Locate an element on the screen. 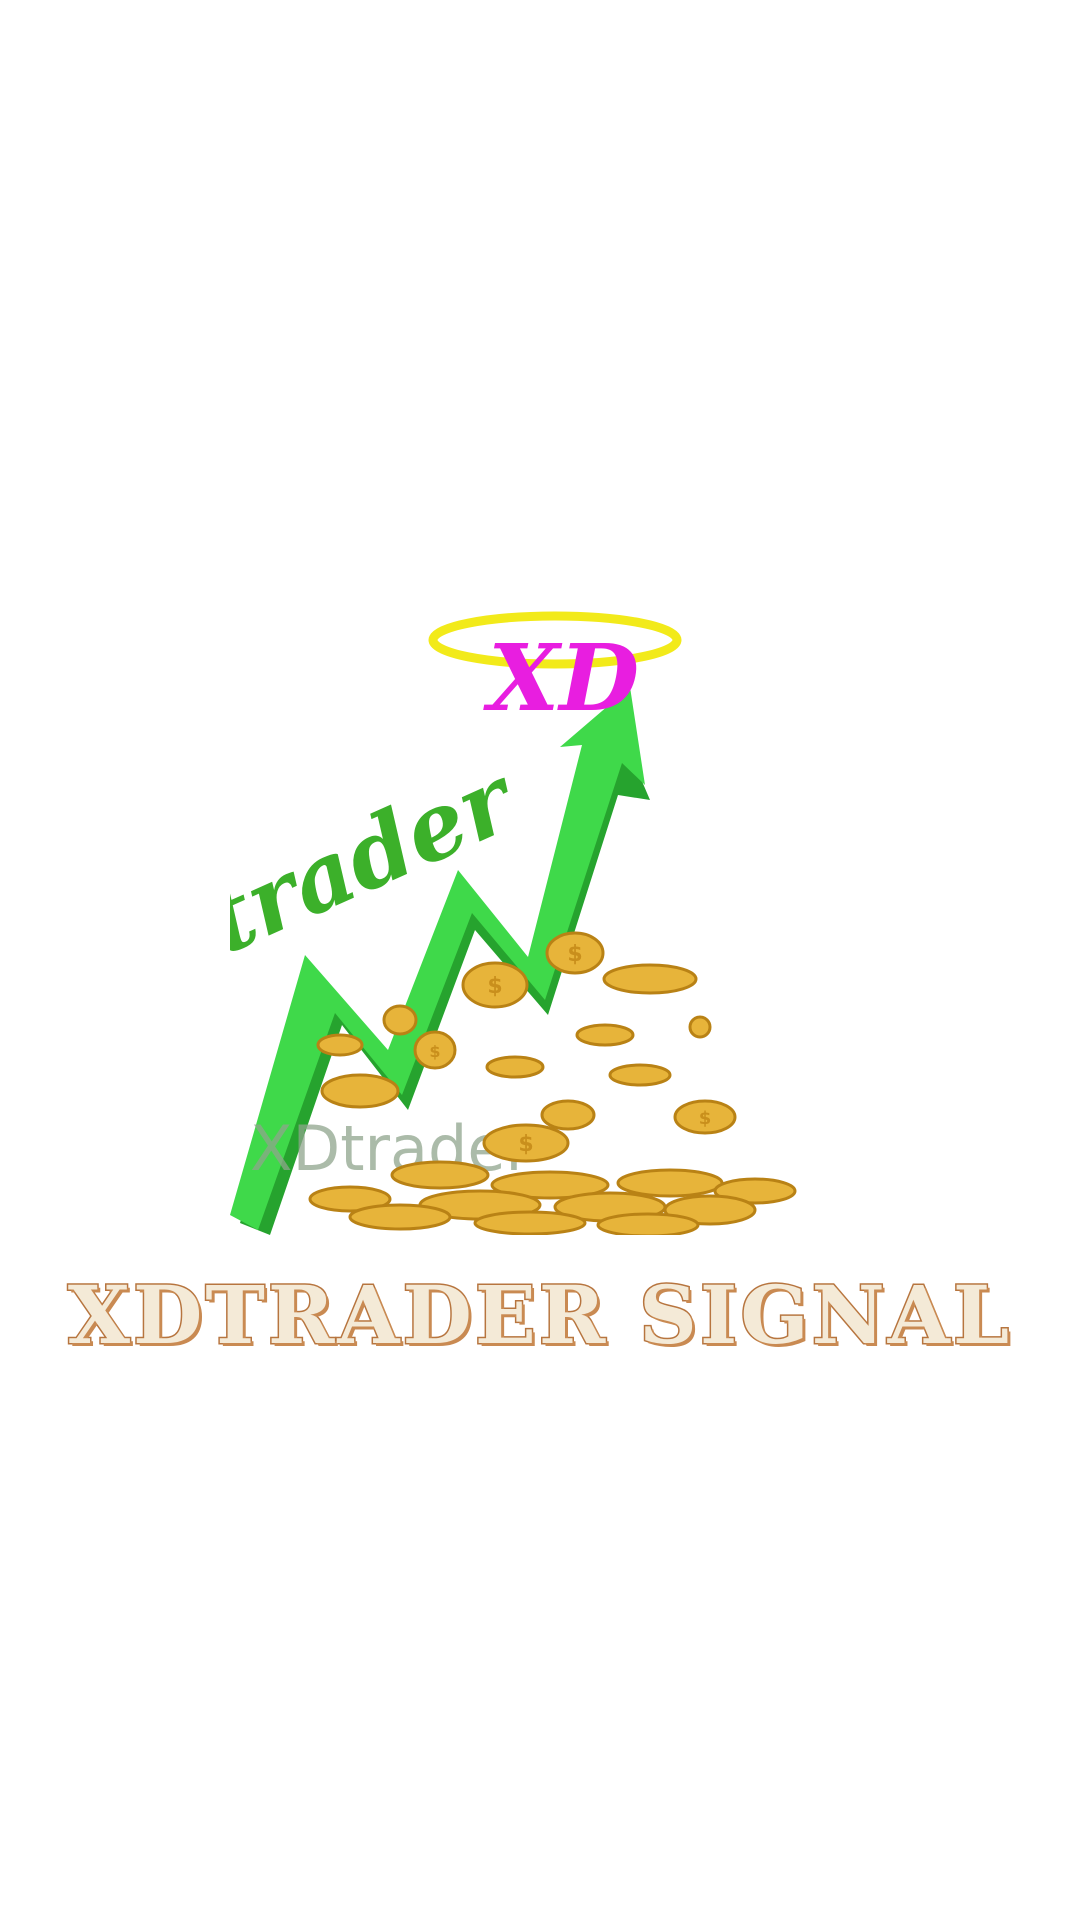 The width and height of the screenshot is (1080, 1920). logo-badge-xd: XD is located at coordinates (561, 678).